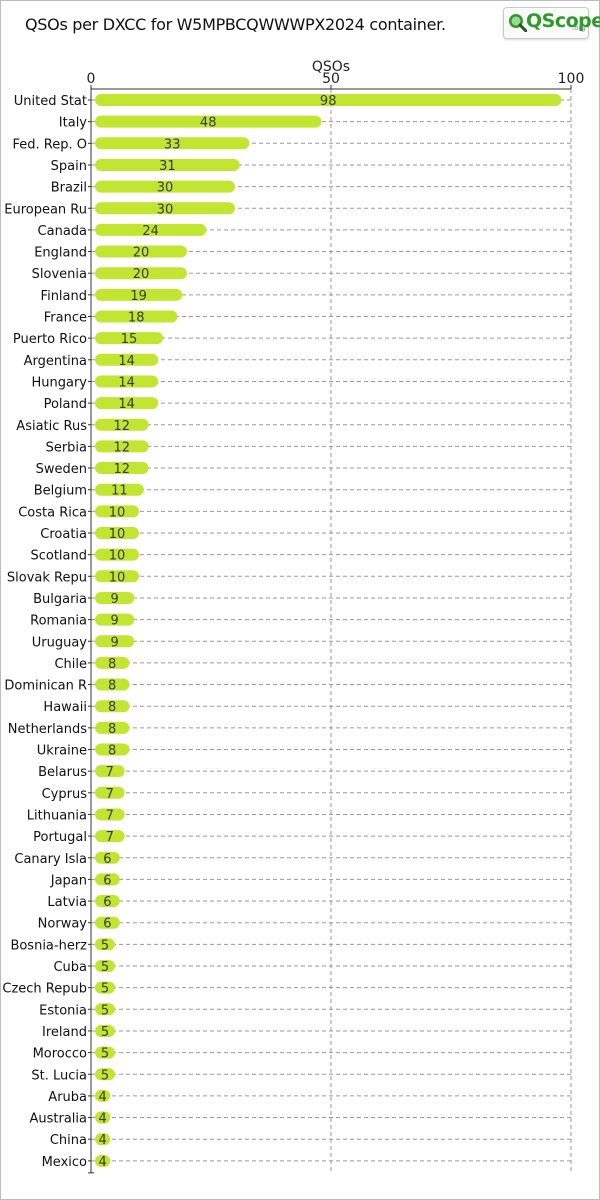 This screenshot has height=1200, width=600. Describe the element at coordinates (518, 23) in the screenshot. I see `magnifier-icon` at that location.